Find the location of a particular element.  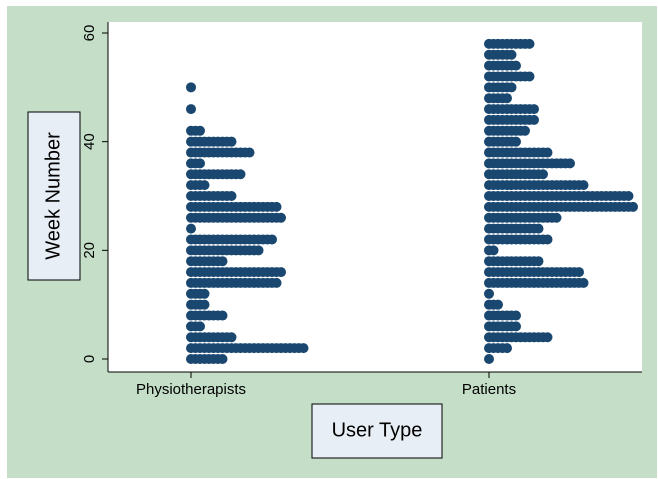

x-title-box is located at coordinates (377, 431).